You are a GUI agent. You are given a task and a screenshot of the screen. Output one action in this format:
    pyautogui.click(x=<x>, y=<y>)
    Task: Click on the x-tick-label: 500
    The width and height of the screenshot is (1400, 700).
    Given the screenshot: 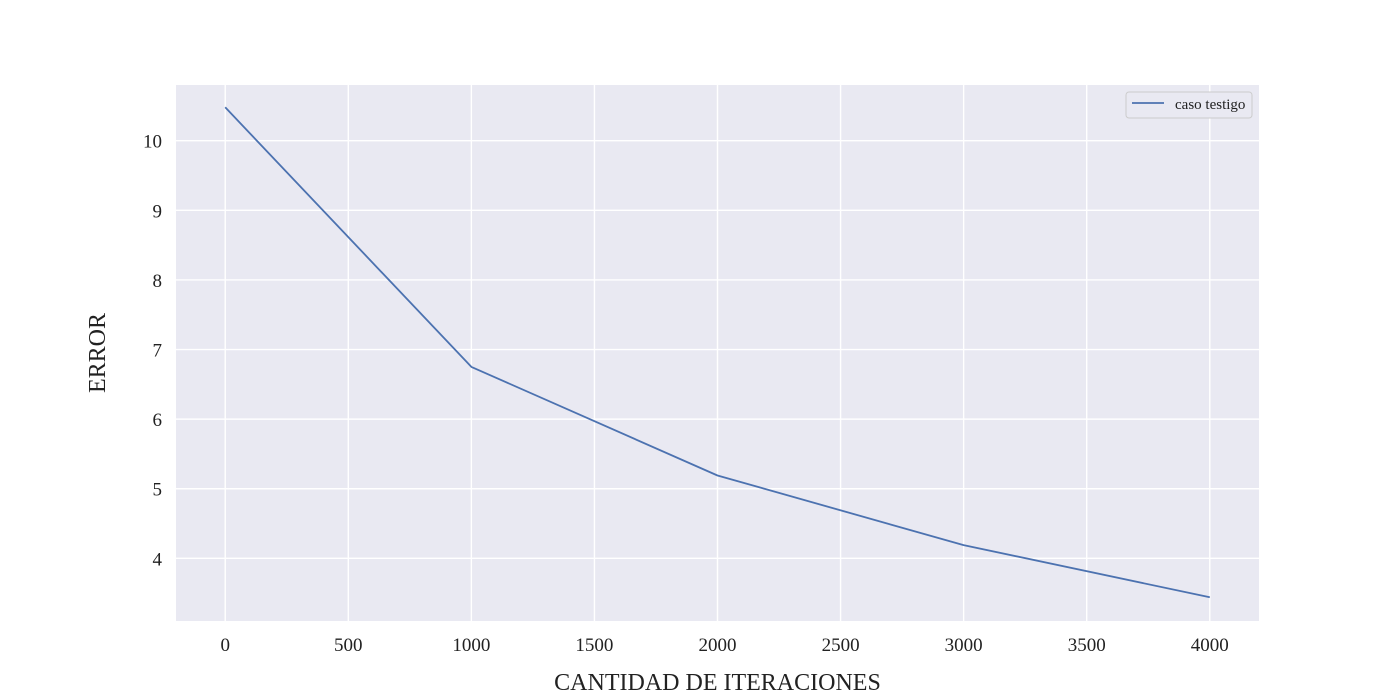 What is the action you would take?
    pyautogui.click(x=348, y=645)
    